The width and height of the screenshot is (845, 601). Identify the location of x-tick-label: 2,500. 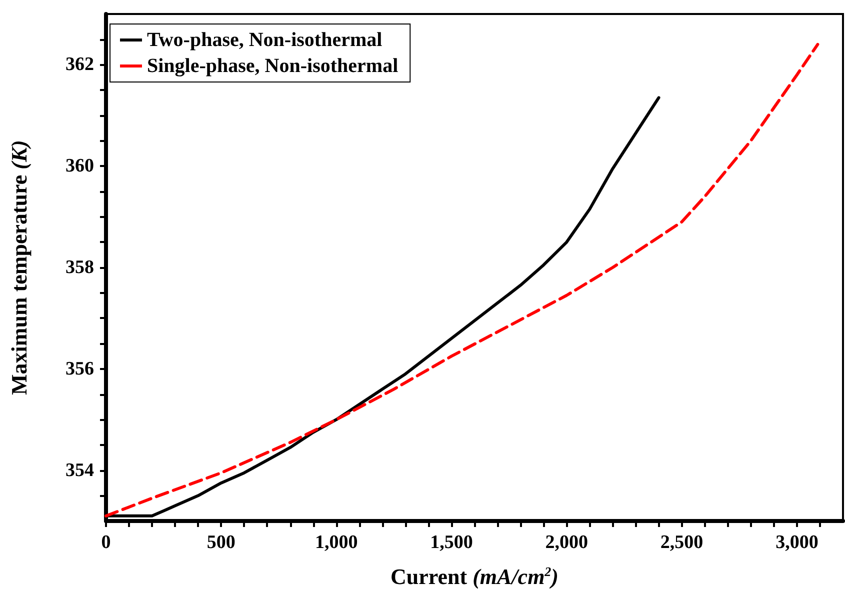
(682, 542).